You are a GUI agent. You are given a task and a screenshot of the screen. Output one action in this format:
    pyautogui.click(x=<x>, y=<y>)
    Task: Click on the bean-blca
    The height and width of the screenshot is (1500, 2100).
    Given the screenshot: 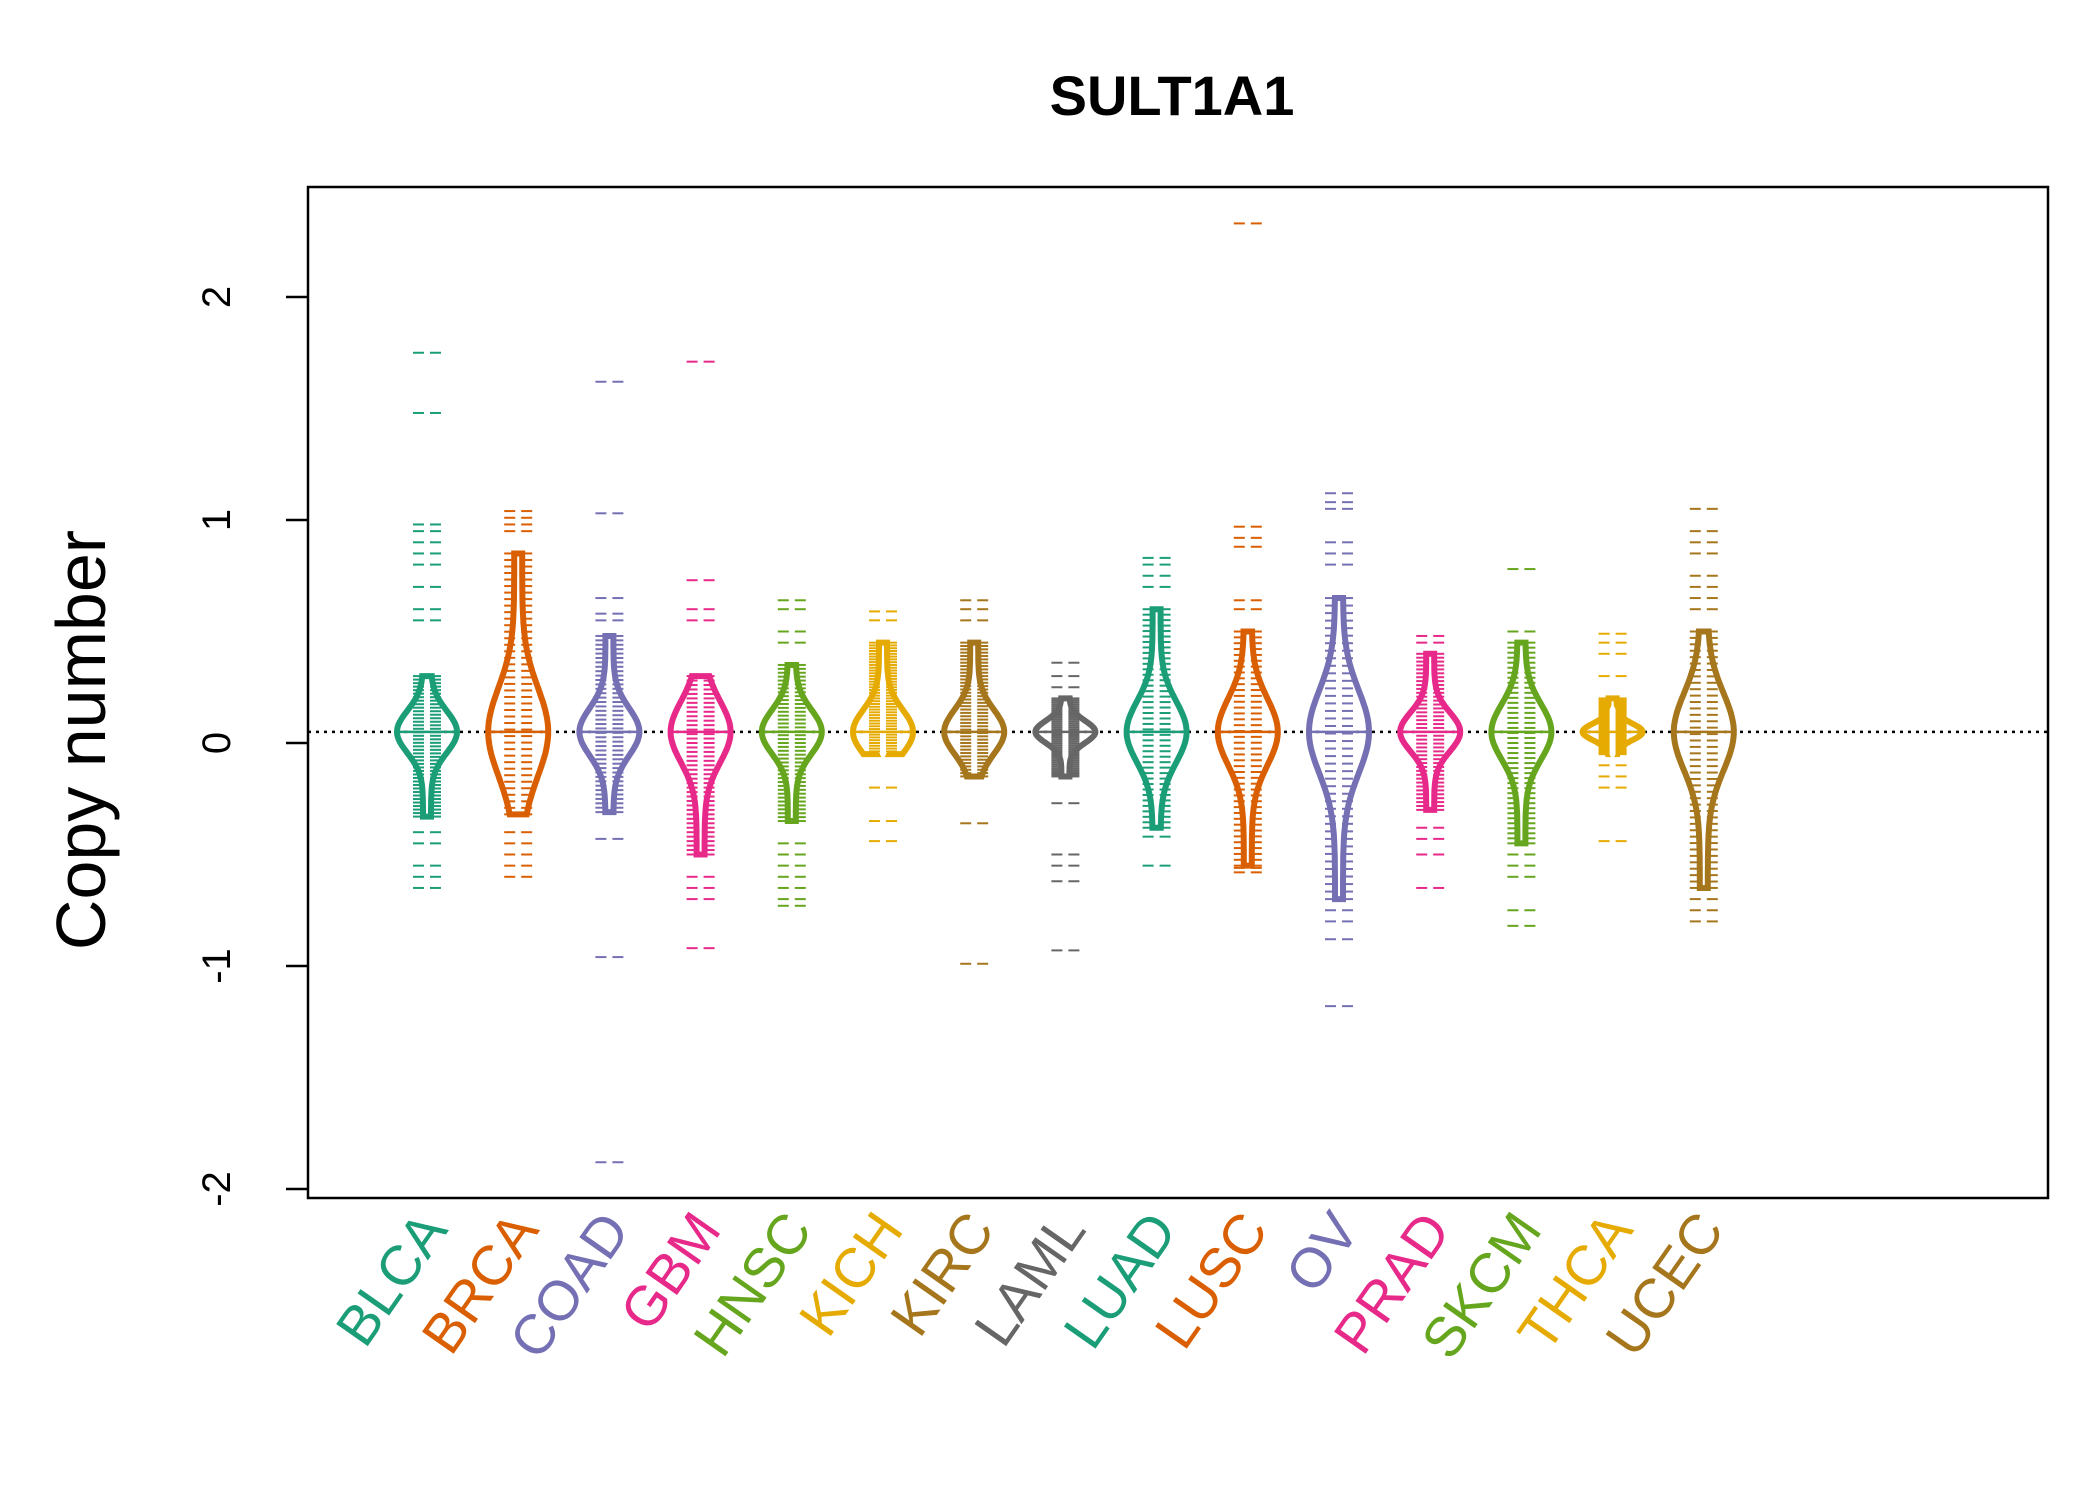 What is the action you would take?
    pyautogui.click(x=427, y=620)
    